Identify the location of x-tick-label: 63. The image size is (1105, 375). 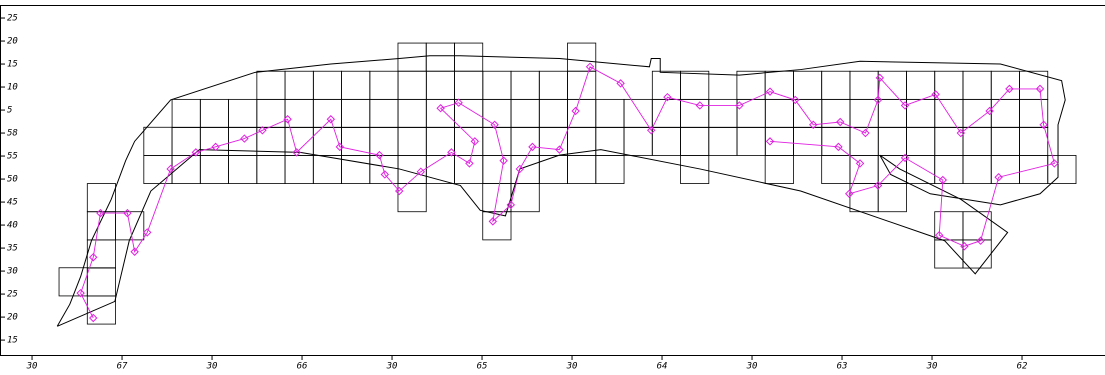
(842, 367).